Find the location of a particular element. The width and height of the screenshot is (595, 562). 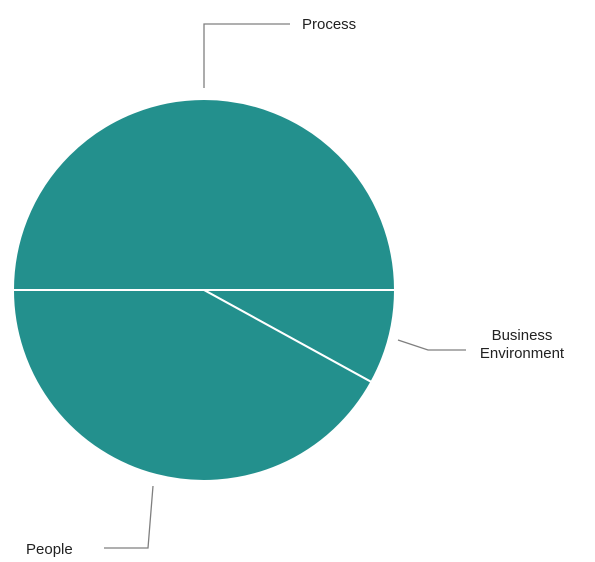

leader-line-people is located at coordinates (129, 517).